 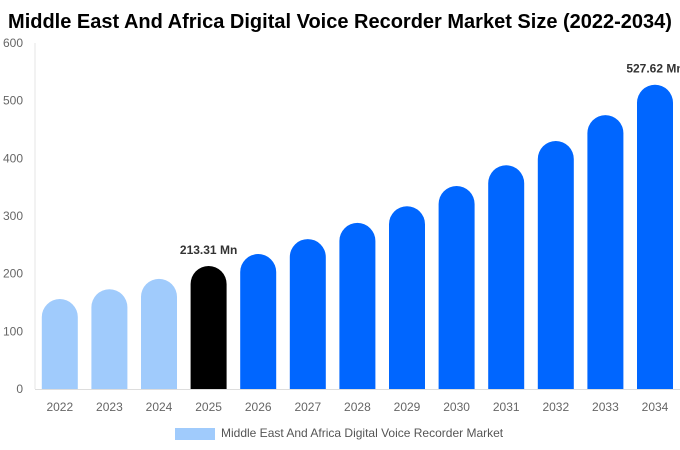 I want to click on bar-2032, so click(x=555, y=265).